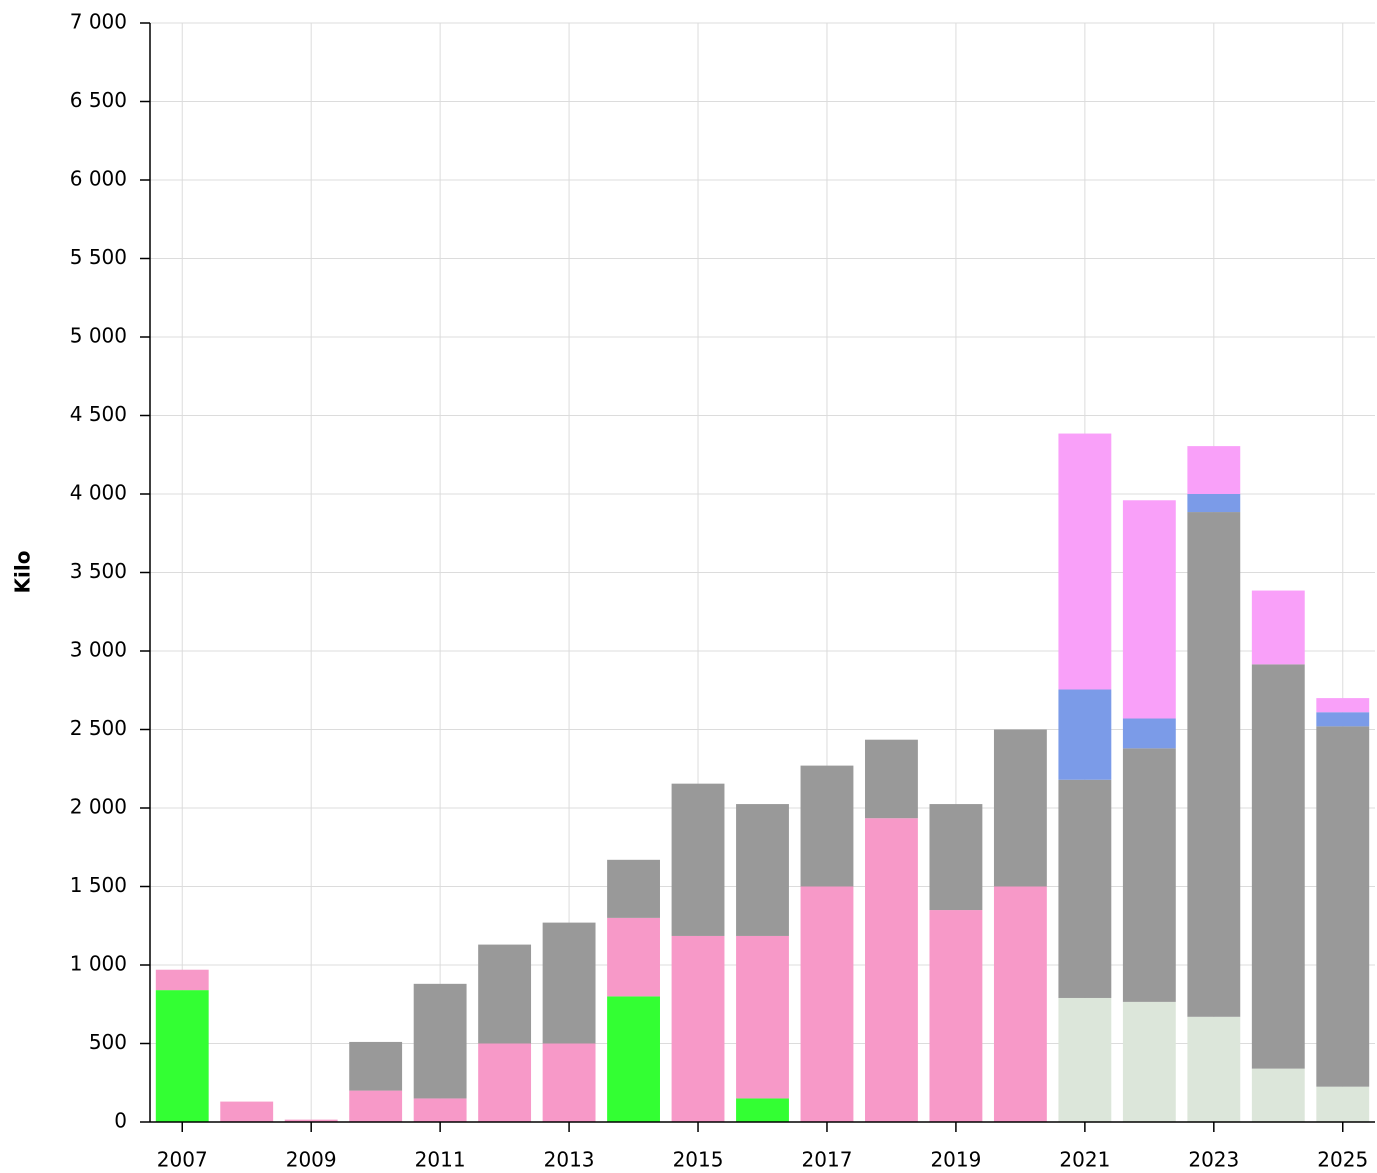 This screenshot has width=1377, height=1173. Describe the element at coordinates (569, 1160) in the screenshot. I see `x-tick-label: 2013` at that location.